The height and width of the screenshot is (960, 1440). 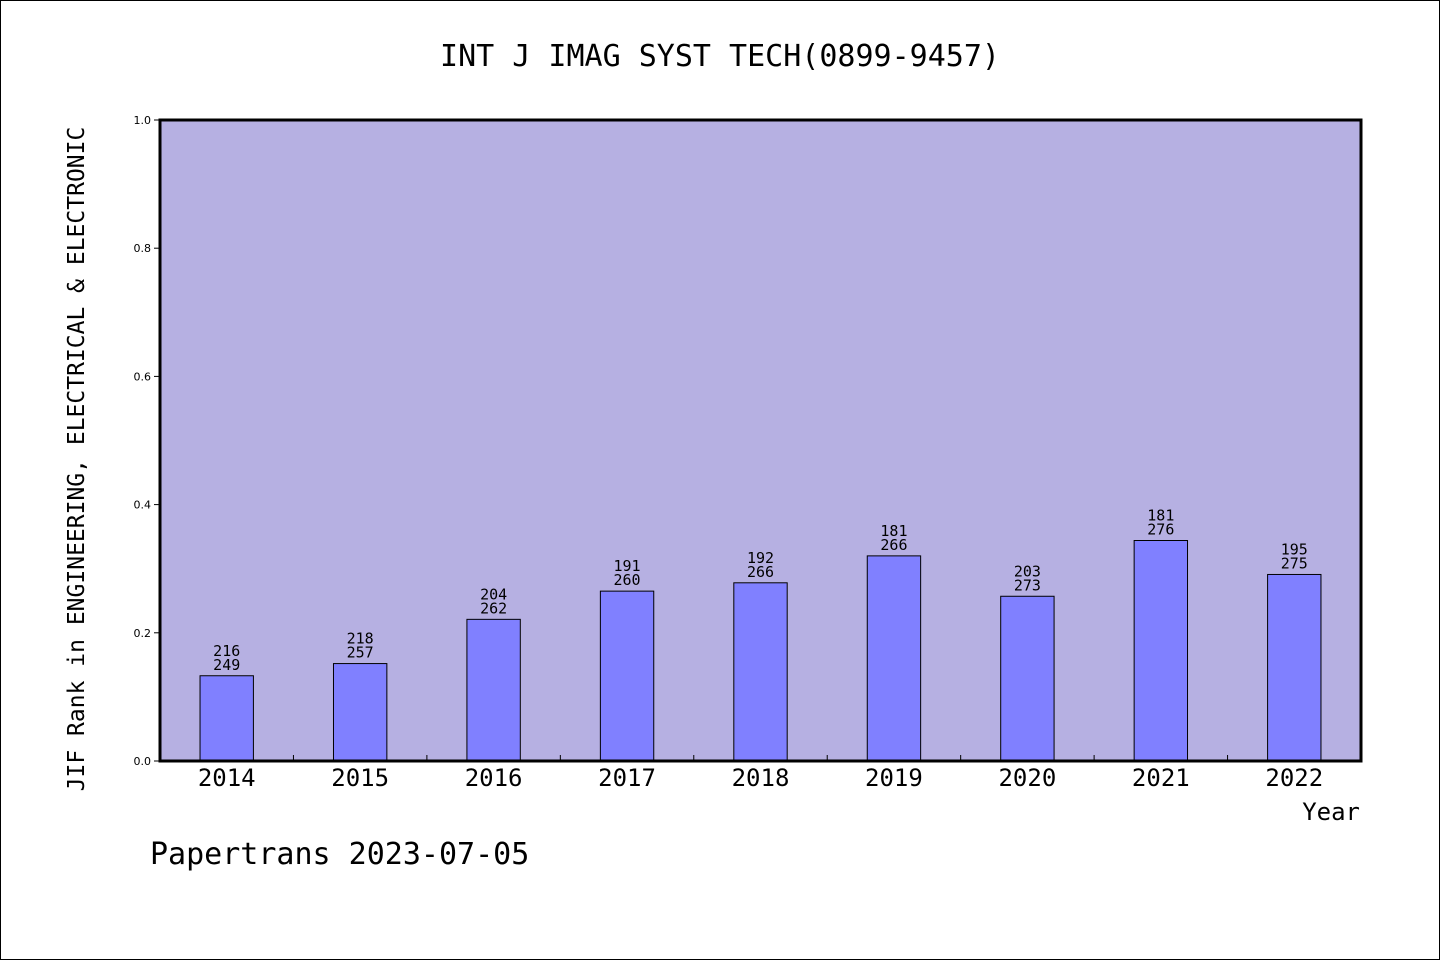 I want to click on bar-label-2018-1: 192, so click(x=760, y=558).